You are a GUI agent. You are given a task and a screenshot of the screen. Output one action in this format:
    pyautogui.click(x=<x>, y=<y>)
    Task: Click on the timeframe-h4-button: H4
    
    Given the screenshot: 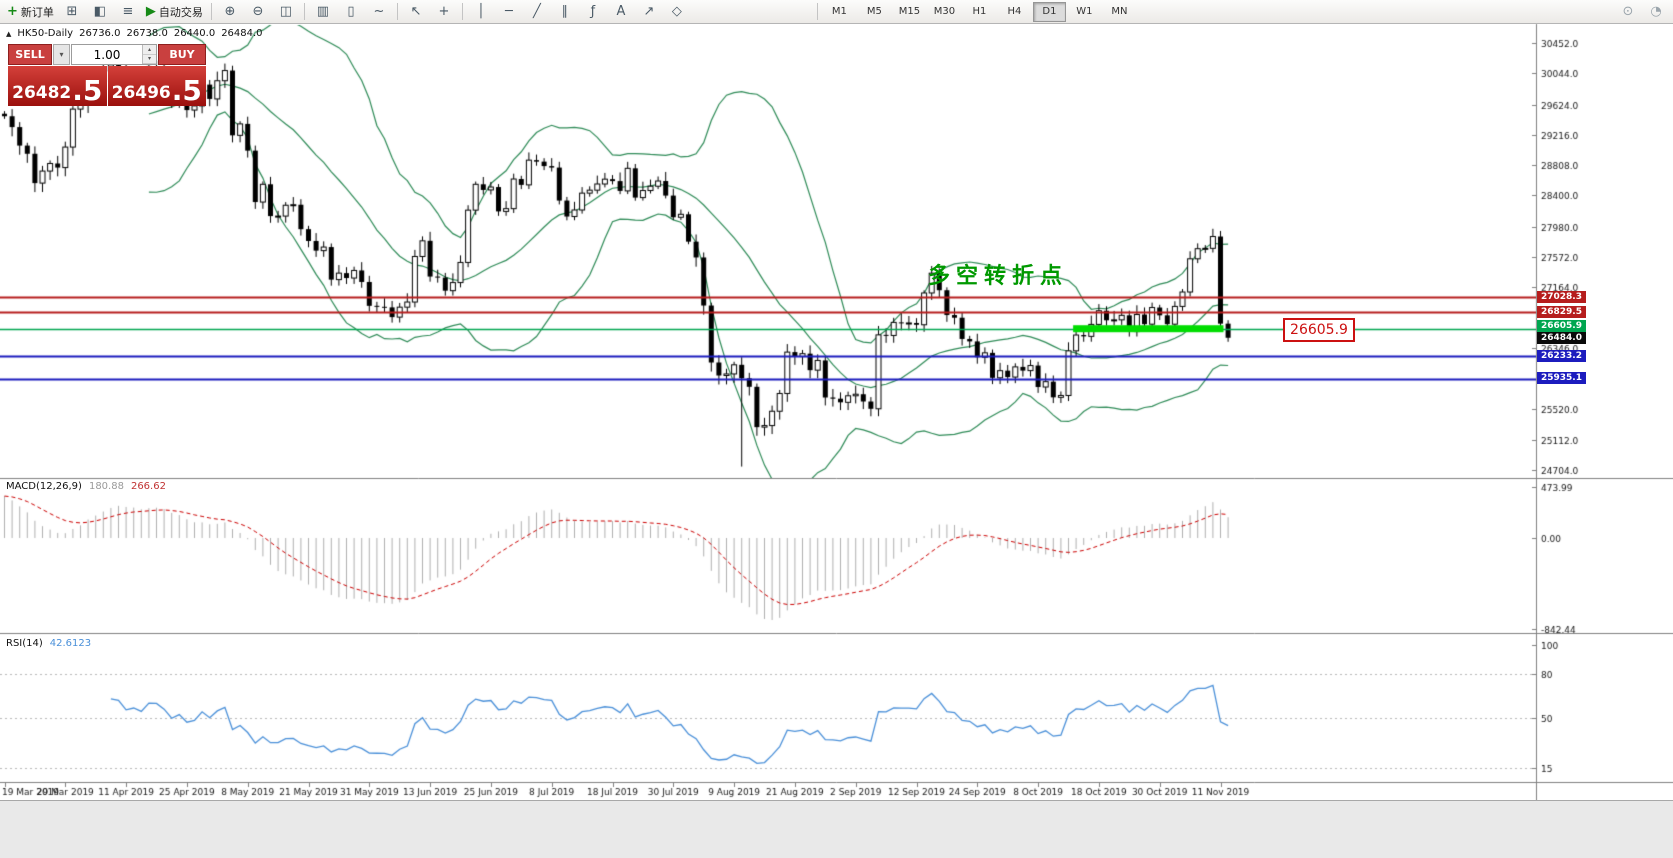 What is the action you would take?
    pyautogui.click(x=1014, y=11)
    